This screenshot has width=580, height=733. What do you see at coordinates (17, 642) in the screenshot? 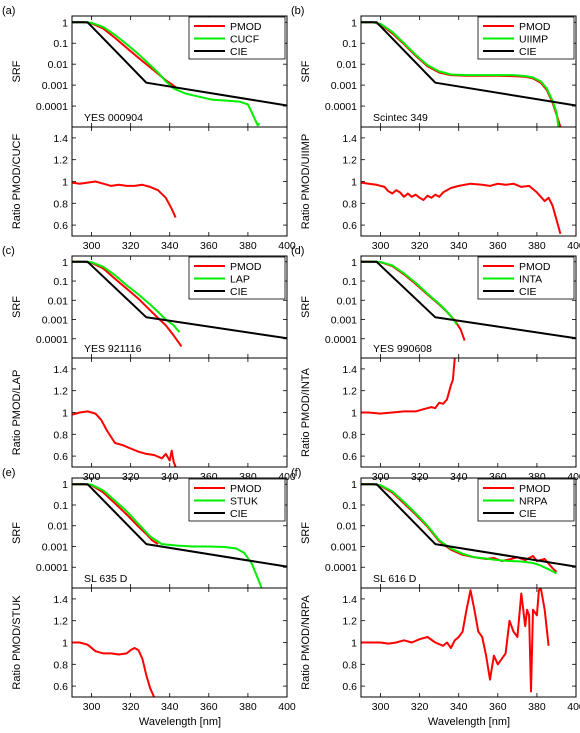
I see `ratio-axis-label: Ratio PMOD/STUK` at bounding box center [17, 642].